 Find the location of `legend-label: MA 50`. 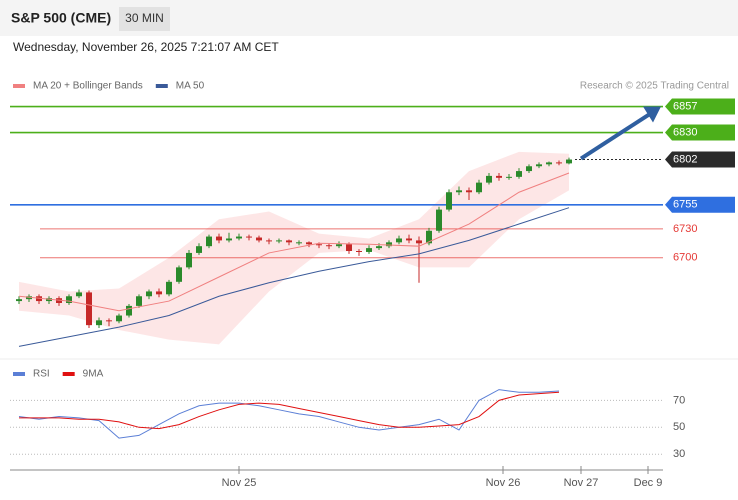

legend-label: MA 50 is located at coordinates (190, 86).